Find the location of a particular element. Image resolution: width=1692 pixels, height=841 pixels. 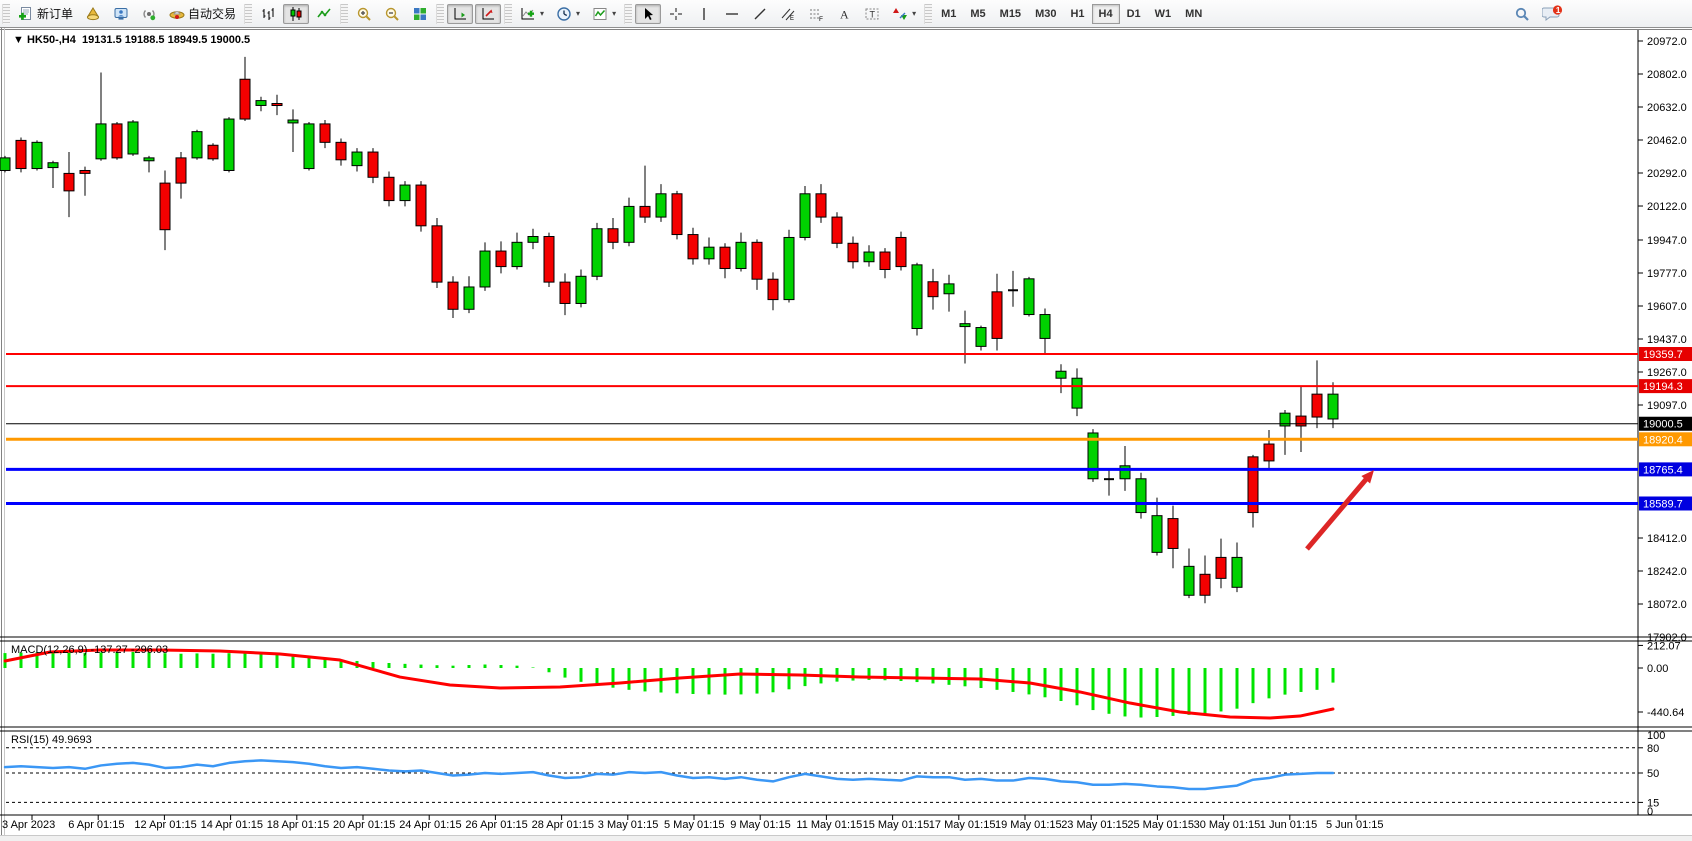

time-axis-label: 5 Jun 01:15 is located at coordinates (1355, 825).